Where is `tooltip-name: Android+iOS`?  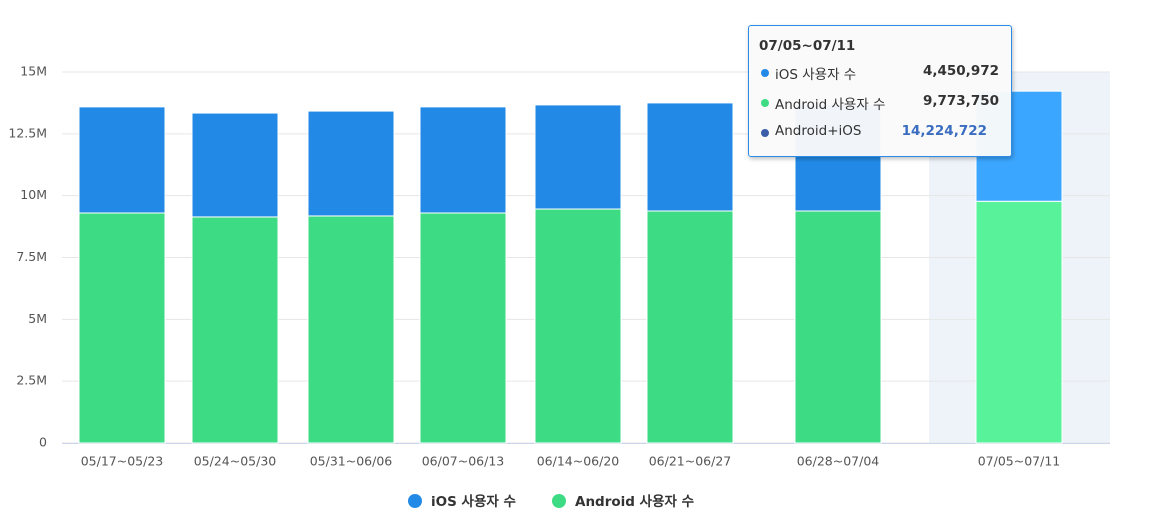
tooltip-name: Android+iOS is located at coordinates (818, 131).